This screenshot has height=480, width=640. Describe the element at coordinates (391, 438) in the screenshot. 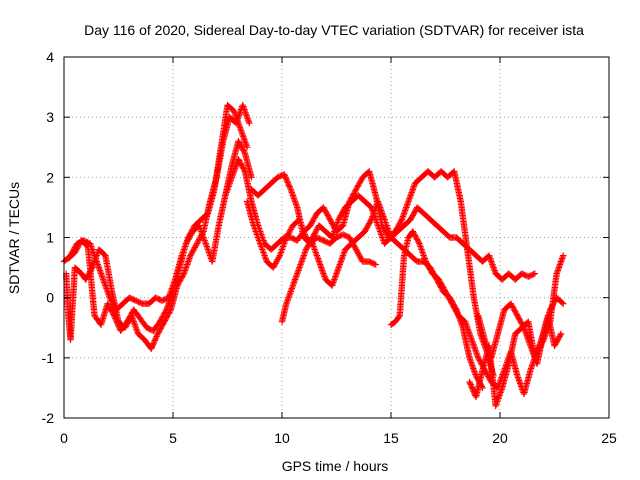

I see `x-tick-label: 15` at that location.